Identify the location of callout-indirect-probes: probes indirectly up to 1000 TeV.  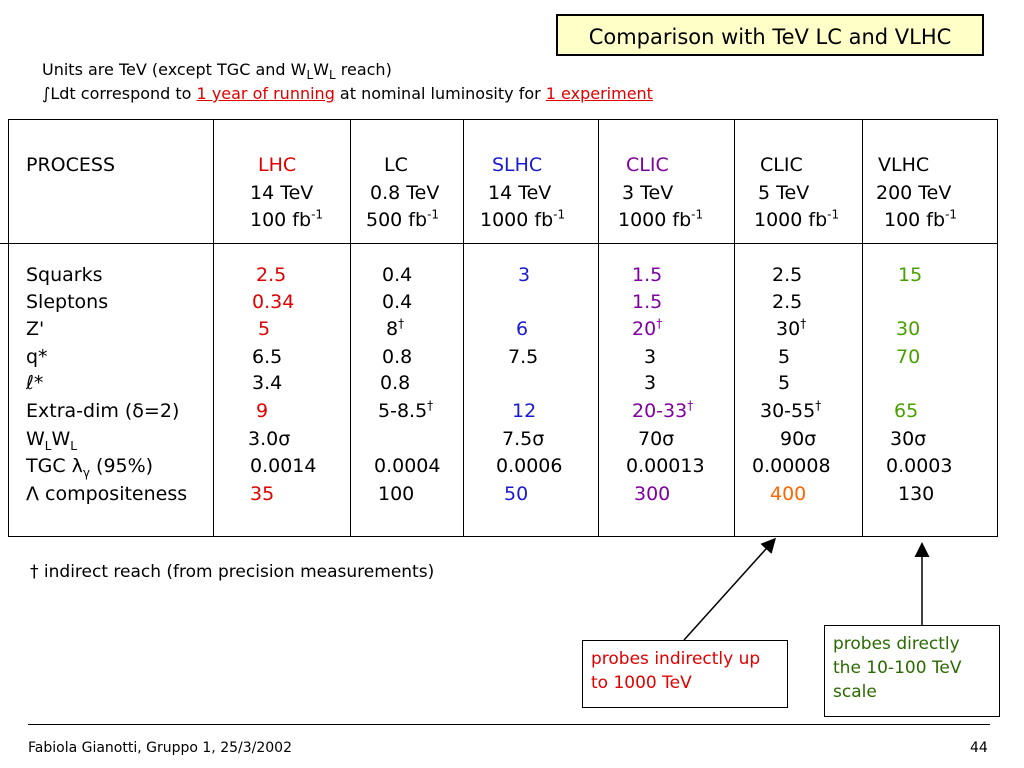
(685, 674).